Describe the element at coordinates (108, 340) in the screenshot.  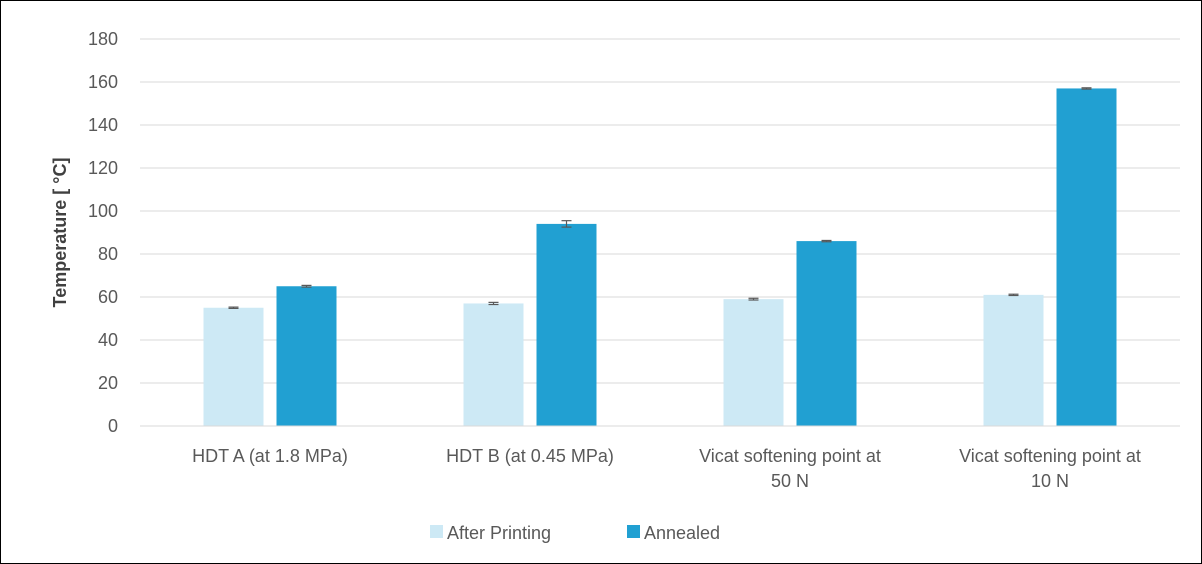
I see `y-tick-label: 40` at that location.